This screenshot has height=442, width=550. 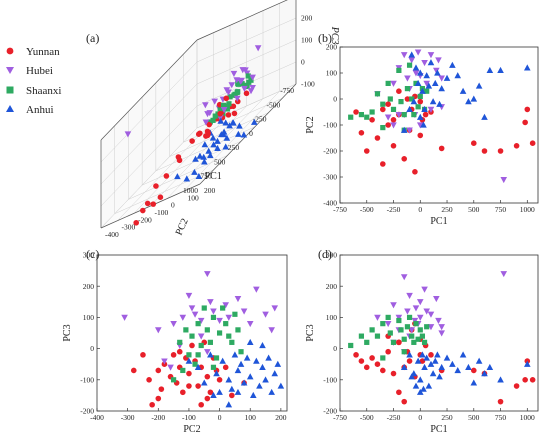 I want to click on panel-b-xtick-label: -250, so click(x=394, y=209).